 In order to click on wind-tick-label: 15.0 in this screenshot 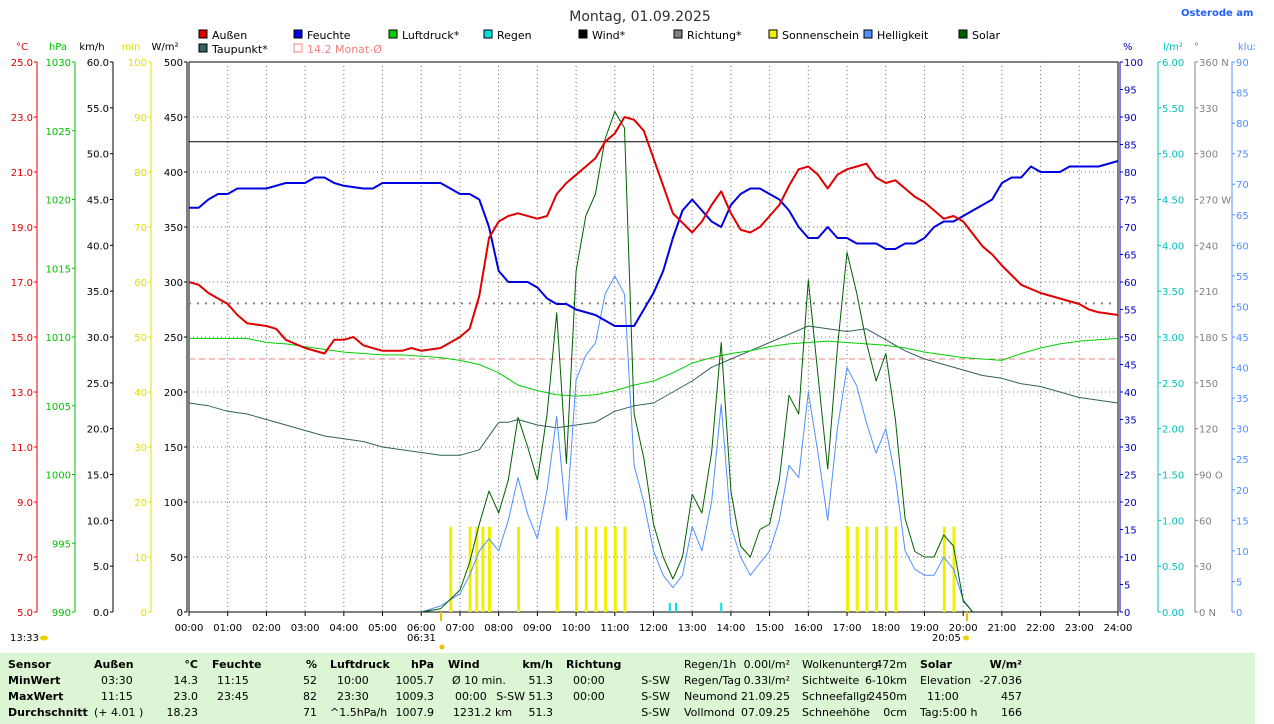, I will do `click(98, 476)`.